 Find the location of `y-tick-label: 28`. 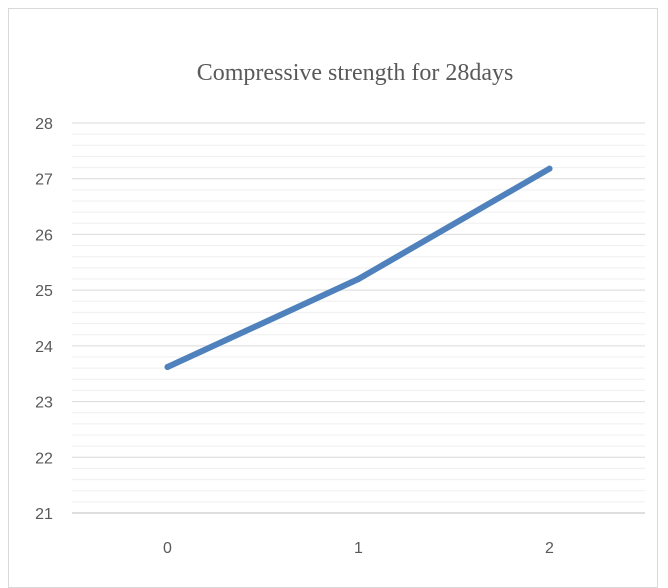

y-tick-label: 28 is located at coordinates (44, 124).